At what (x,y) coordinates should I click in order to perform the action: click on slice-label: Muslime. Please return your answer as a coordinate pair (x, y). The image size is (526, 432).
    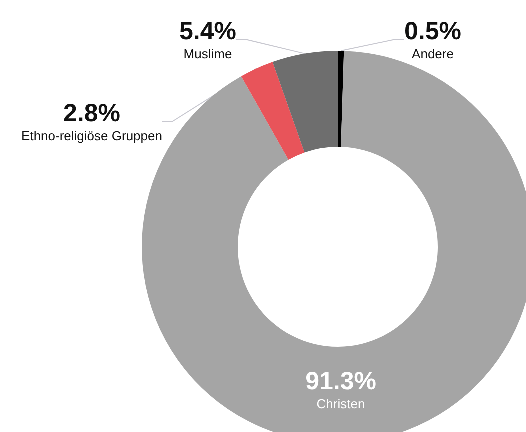
    Looking at the image, I should click on (208, 54).